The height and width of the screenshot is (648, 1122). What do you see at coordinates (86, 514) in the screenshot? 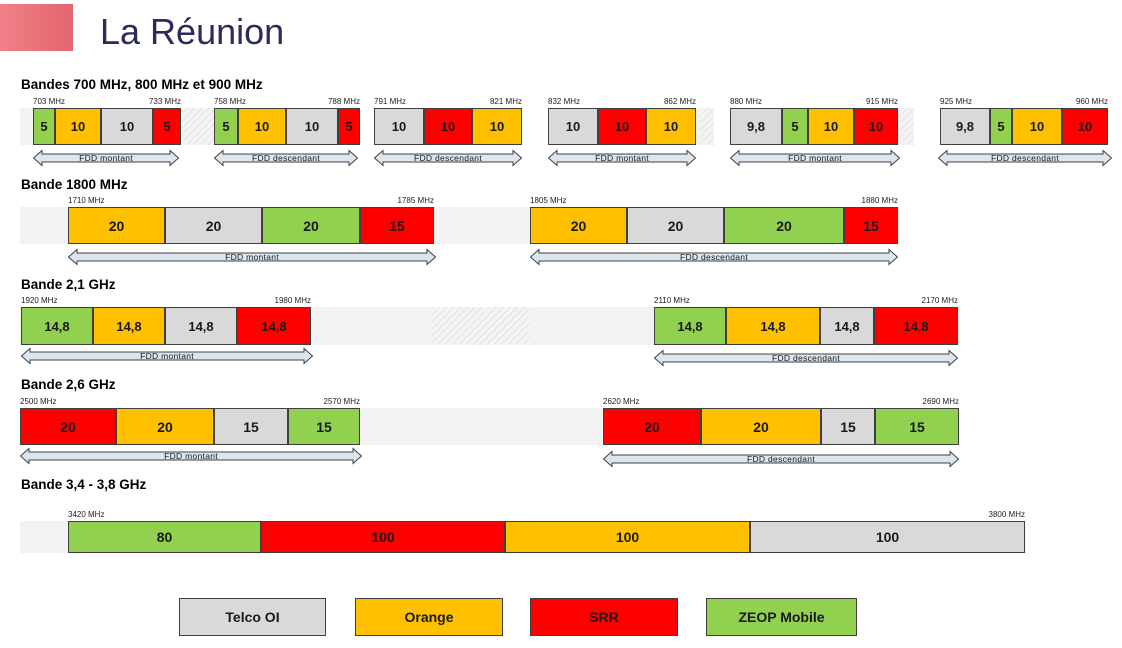
I see `start-frequency-label: 3420 MHz` at bounding box center [86, 514].